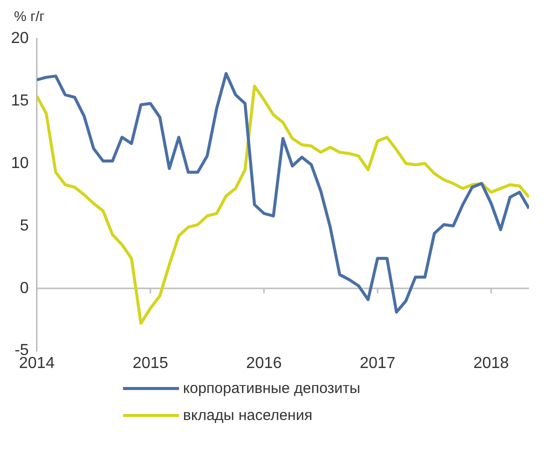 This screenshot has height=459, width=551. What do you see at coordinates (24, 225) in the screenshot?
I see `y-tick-label: 5` at bounding box center [24, 225].